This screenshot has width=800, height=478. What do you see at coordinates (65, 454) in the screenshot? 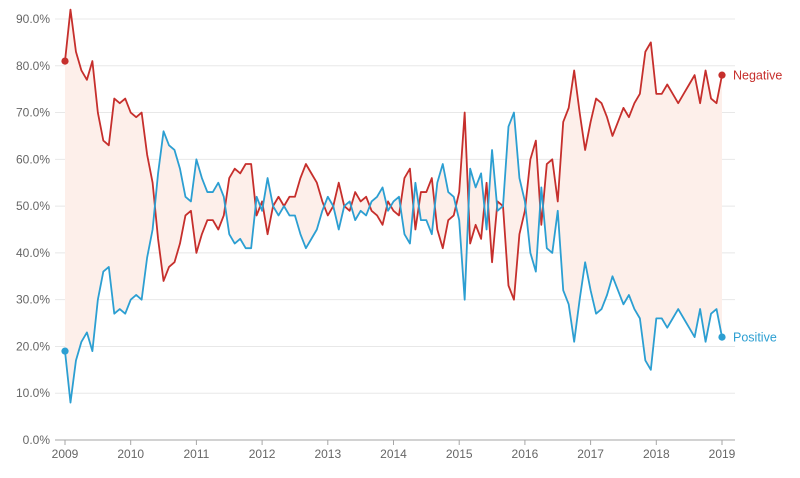
I see `x-tick-label: 2009` at bounding box center [65, 454].